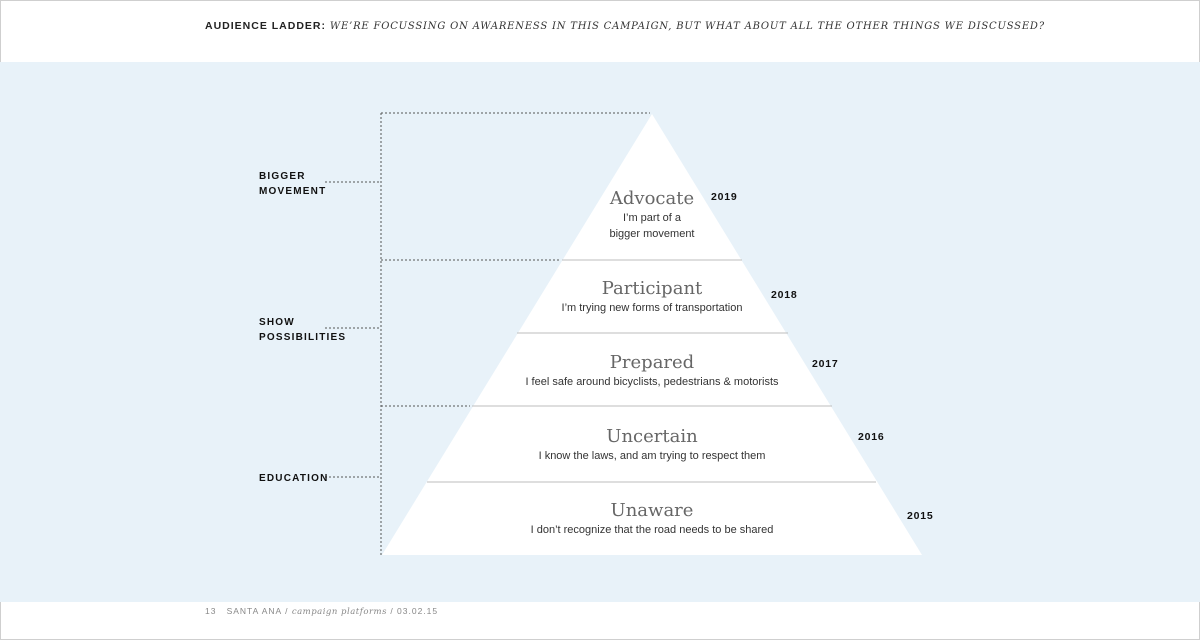  Describe the element at coordinates (302, 337) in the screenshot. I see `group-label-show-possibilities: POSSIBILITIES` at that location.